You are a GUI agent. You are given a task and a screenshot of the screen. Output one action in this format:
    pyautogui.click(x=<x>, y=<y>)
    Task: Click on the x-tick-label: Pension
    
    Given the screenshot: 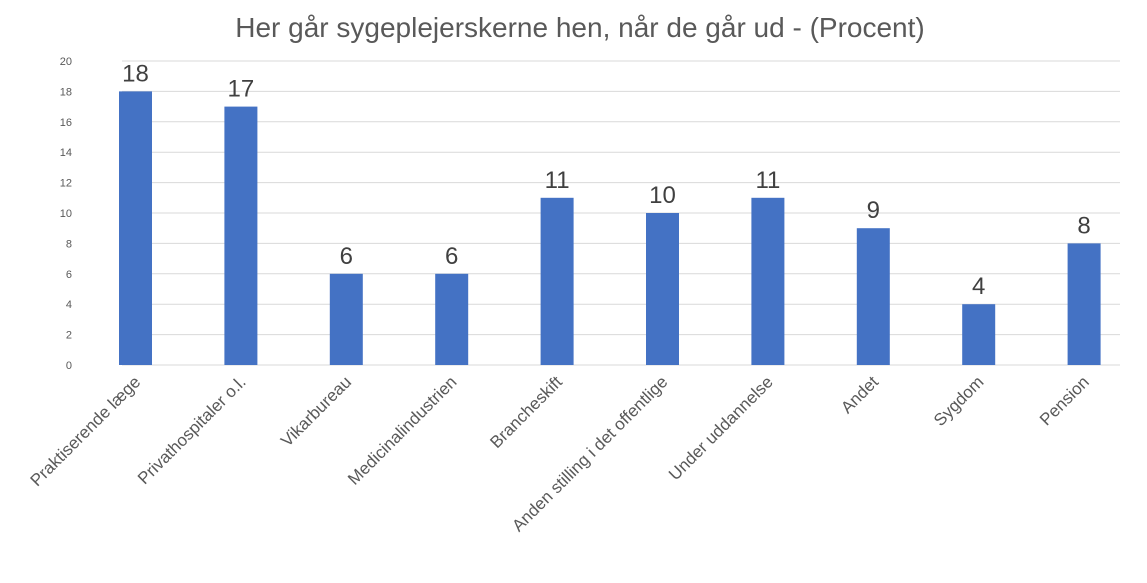 What is the action you would take?
    pyautogui.click(x=1064, y=400)
    